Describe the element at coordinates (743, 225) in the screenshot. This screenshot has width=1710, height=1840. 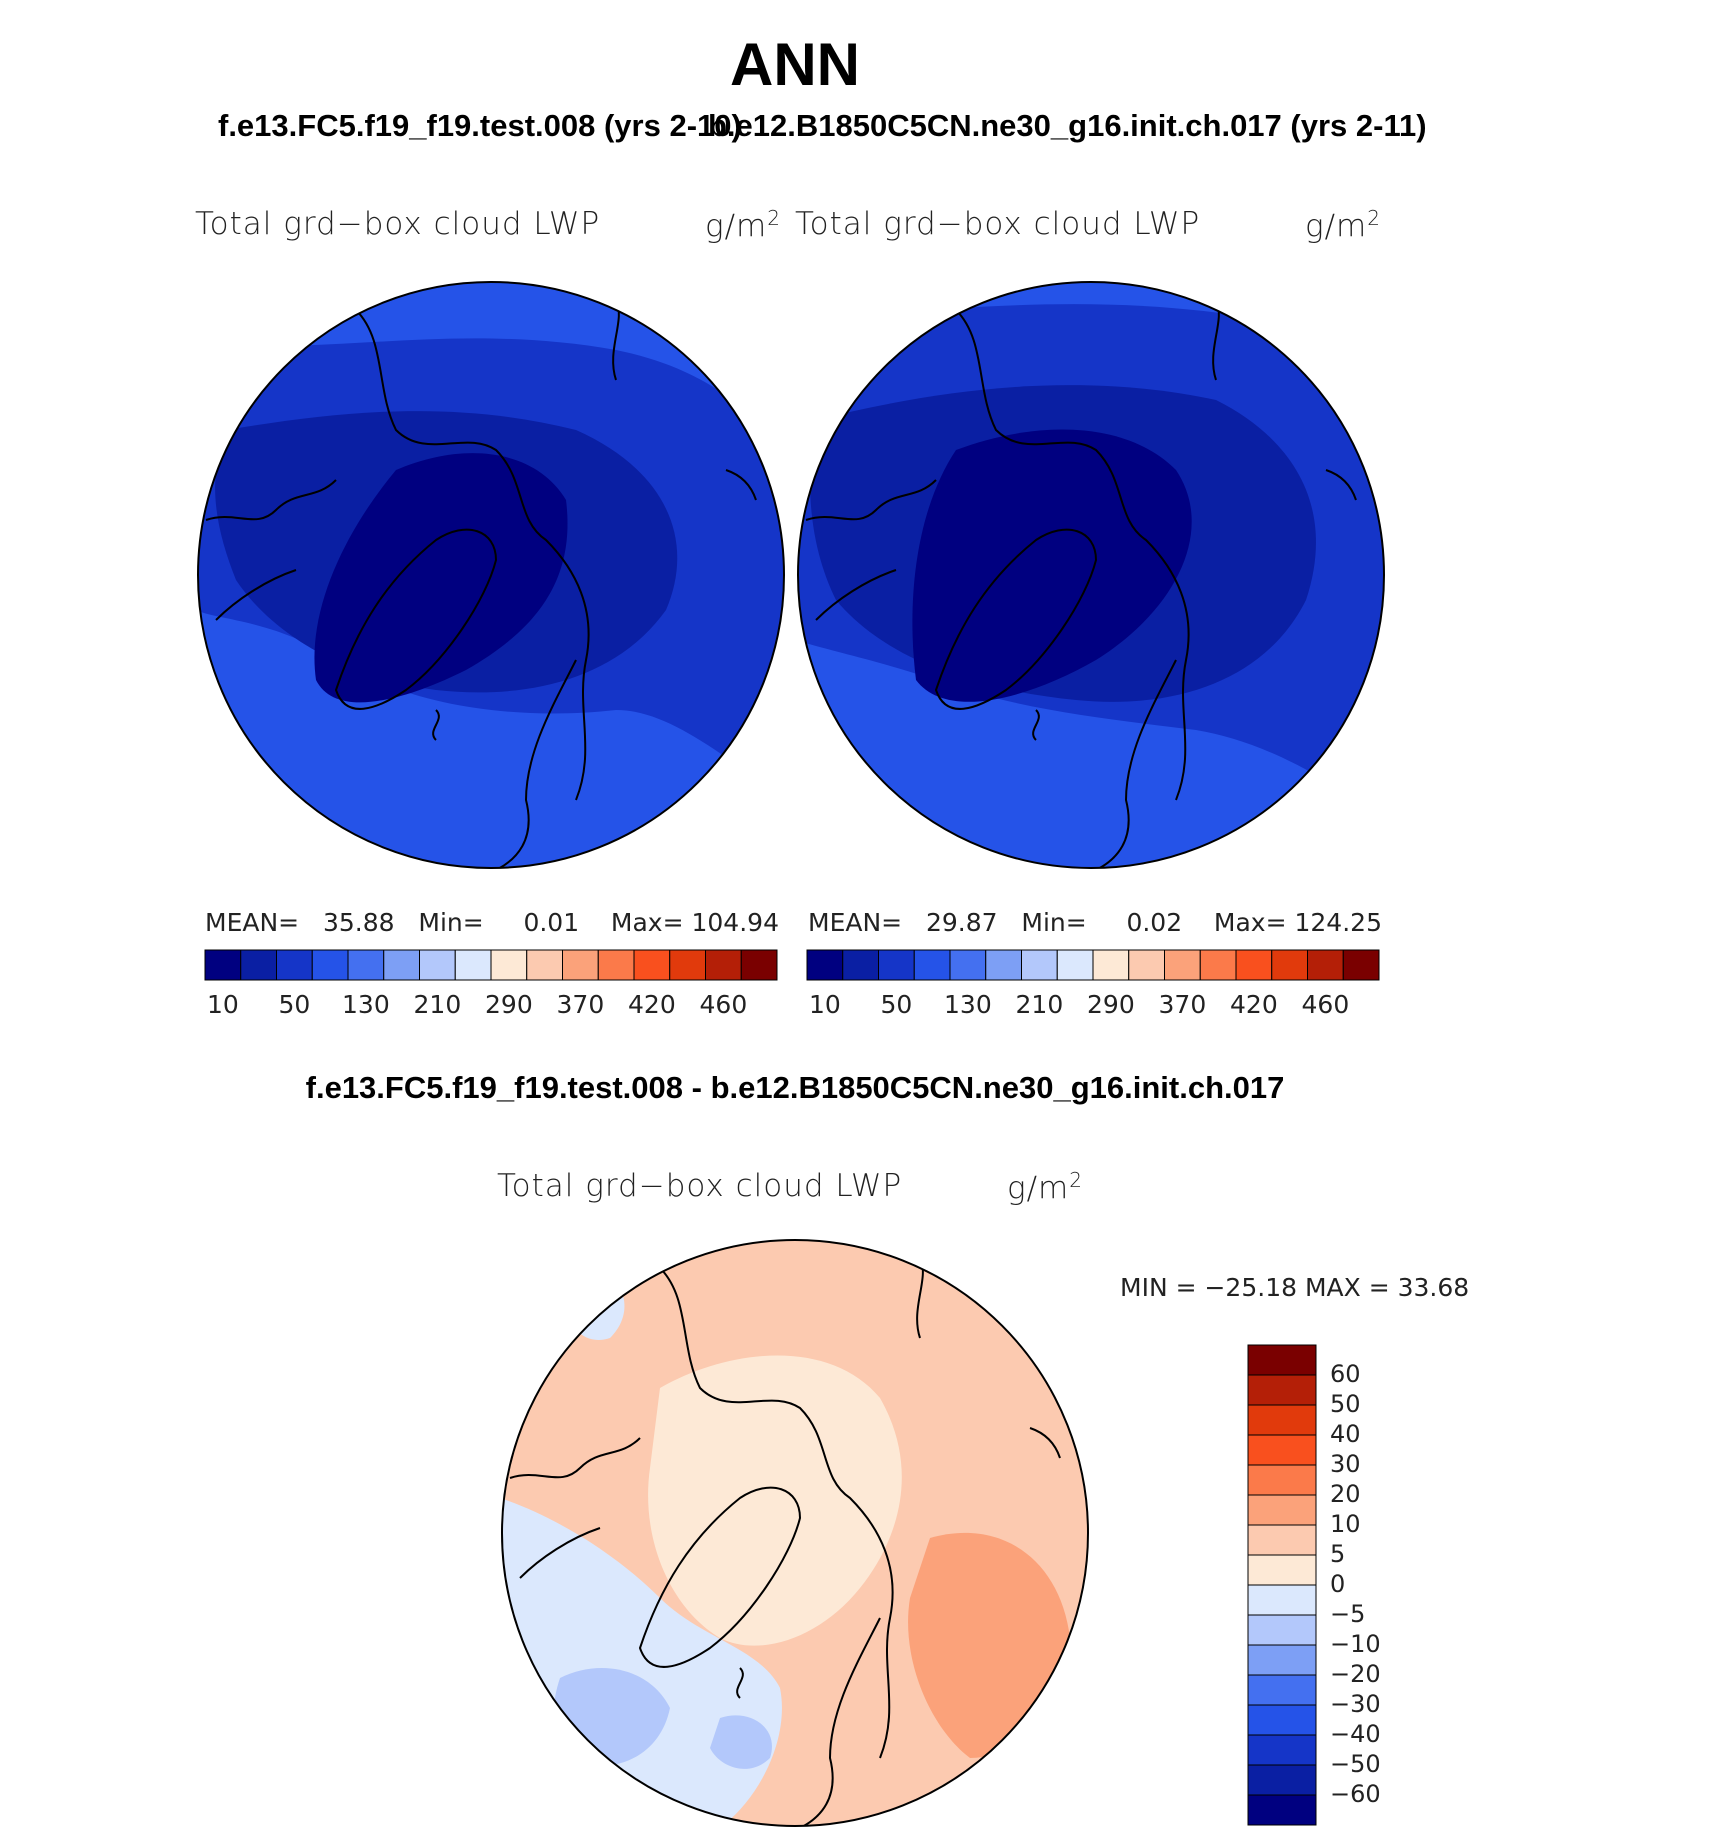
I see `left-units-label: g/m2` at that location.